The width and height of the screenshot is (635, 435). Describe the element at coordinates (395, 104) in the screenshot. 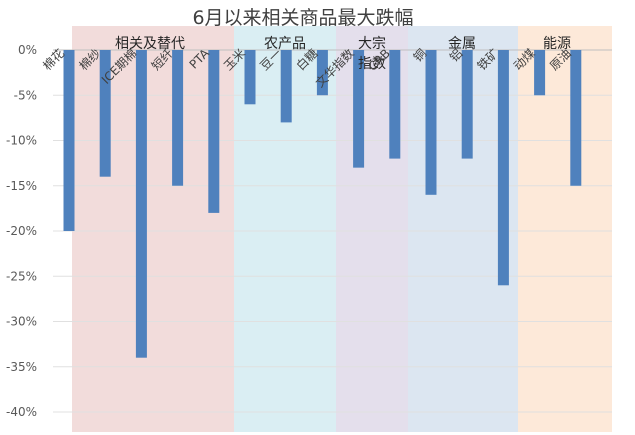

I see `bar-CRB` at that location.